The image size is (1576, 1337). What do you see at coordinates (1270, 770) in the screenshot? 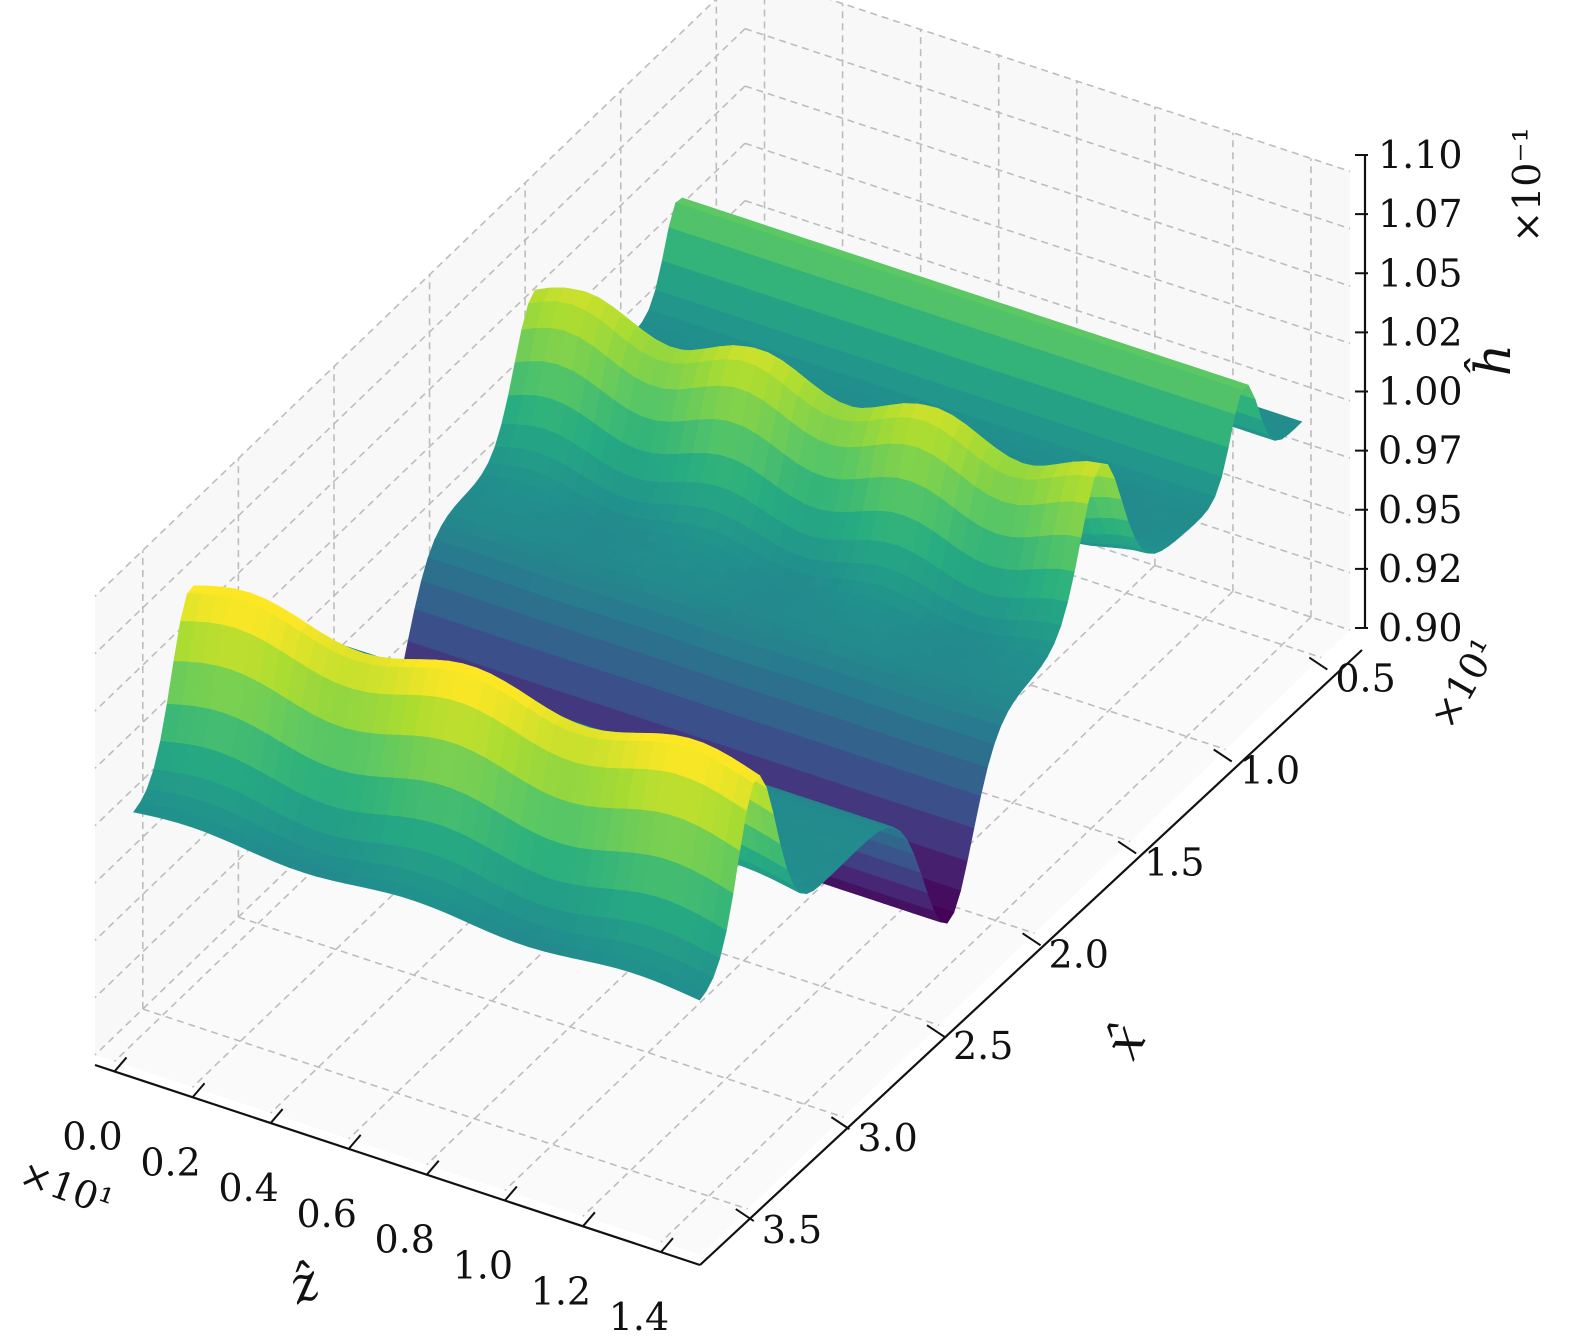
I see `x-tick-label: 1.0` at bounding box center [1270, 770].